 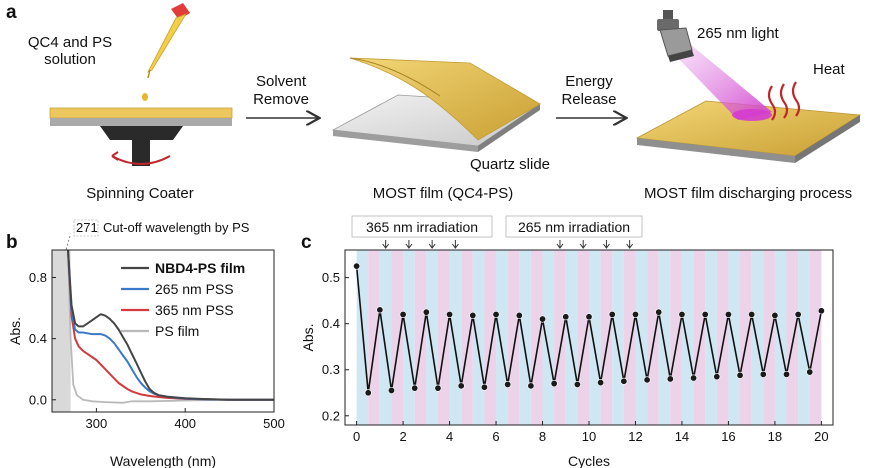 What do you see at coordinates (508, 244) in the screenshot?
I see `panel-c-irradiation-arrows` at bounding box center [508, 244].